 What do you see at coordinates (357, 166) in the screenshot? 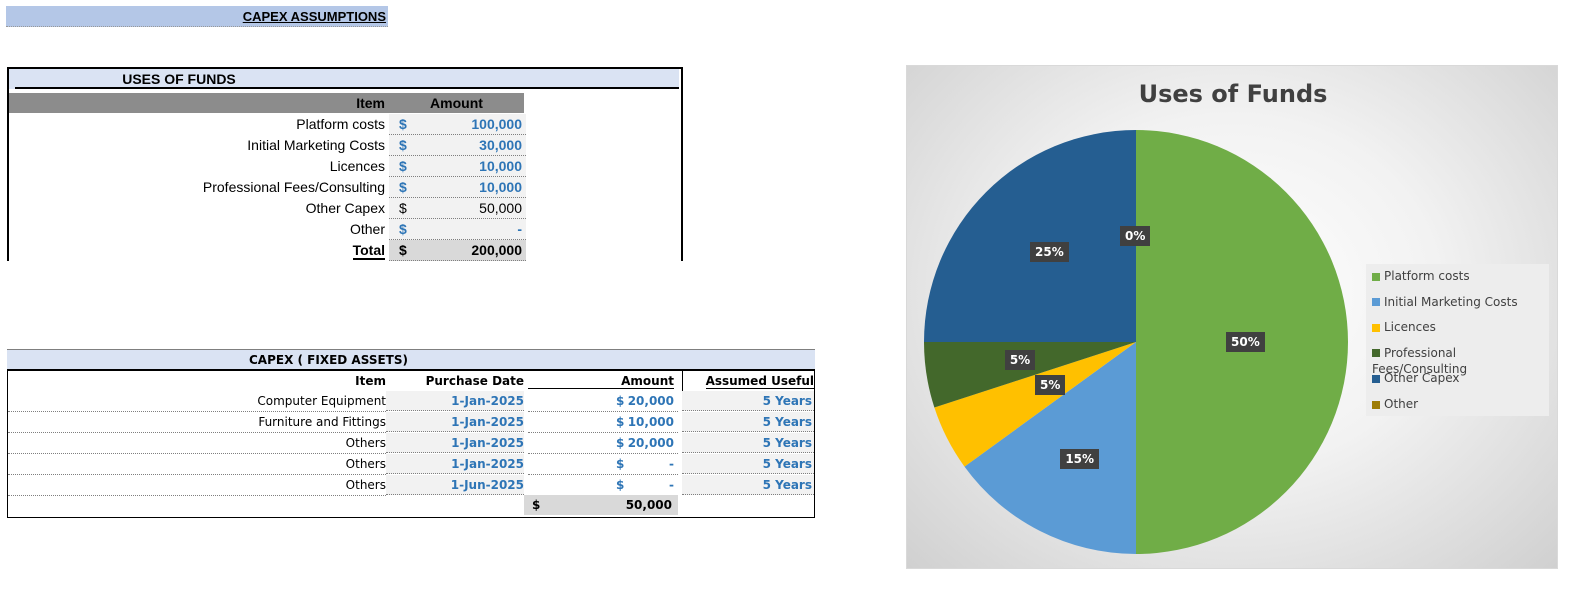
I see `row-label: Licences` at bounding box center [357, 166].